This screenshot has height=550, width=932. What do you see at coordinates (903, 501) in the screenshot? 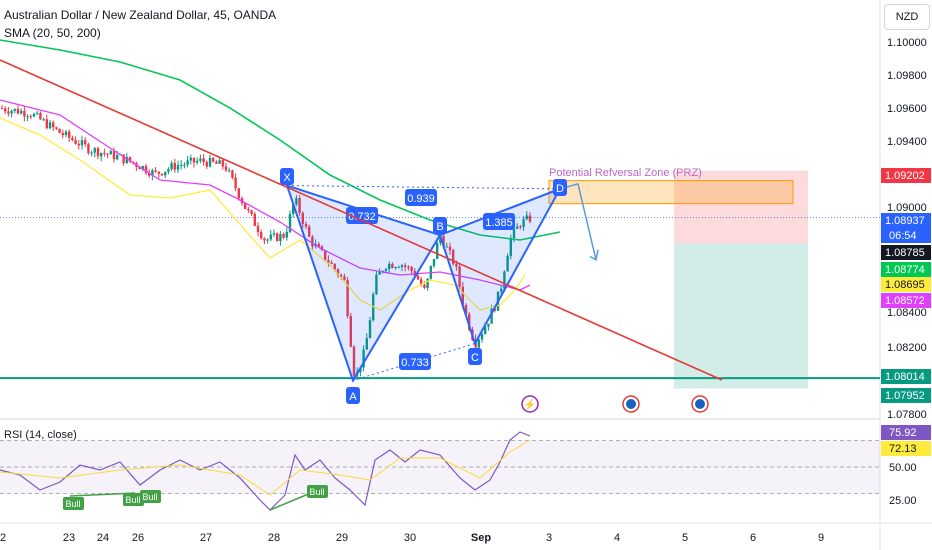
I see `rsi-tick-label: 25.00` at bounding box center [903, 501].